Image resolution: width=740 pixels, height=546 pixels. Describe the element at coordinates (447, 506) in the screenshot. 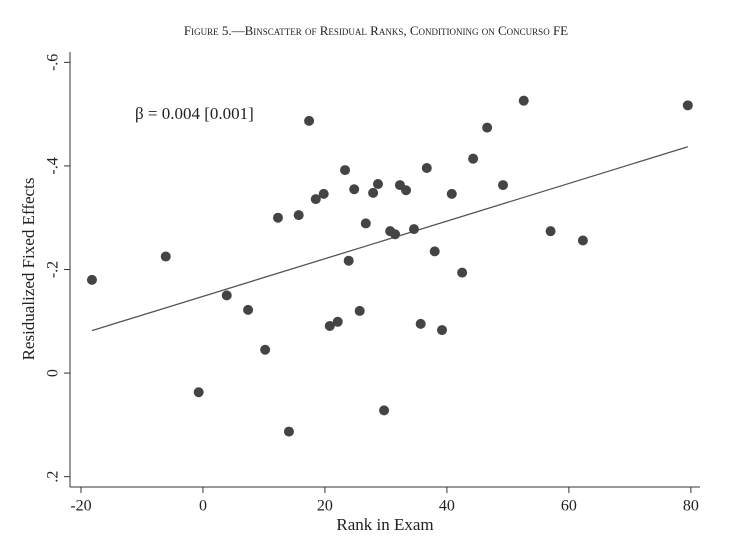

I see `x-tick-label: 40` at that location.